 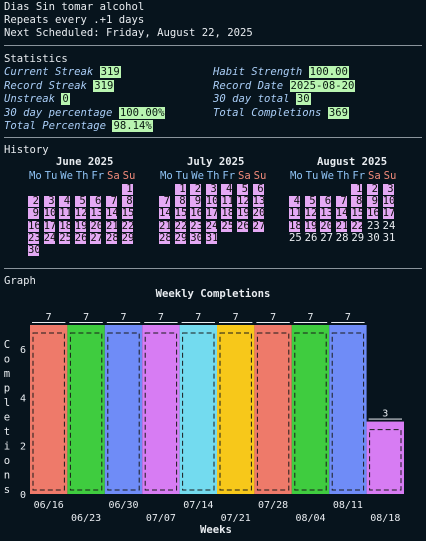 I want to click on calendar-day: 27, so click(x=326, y=237).